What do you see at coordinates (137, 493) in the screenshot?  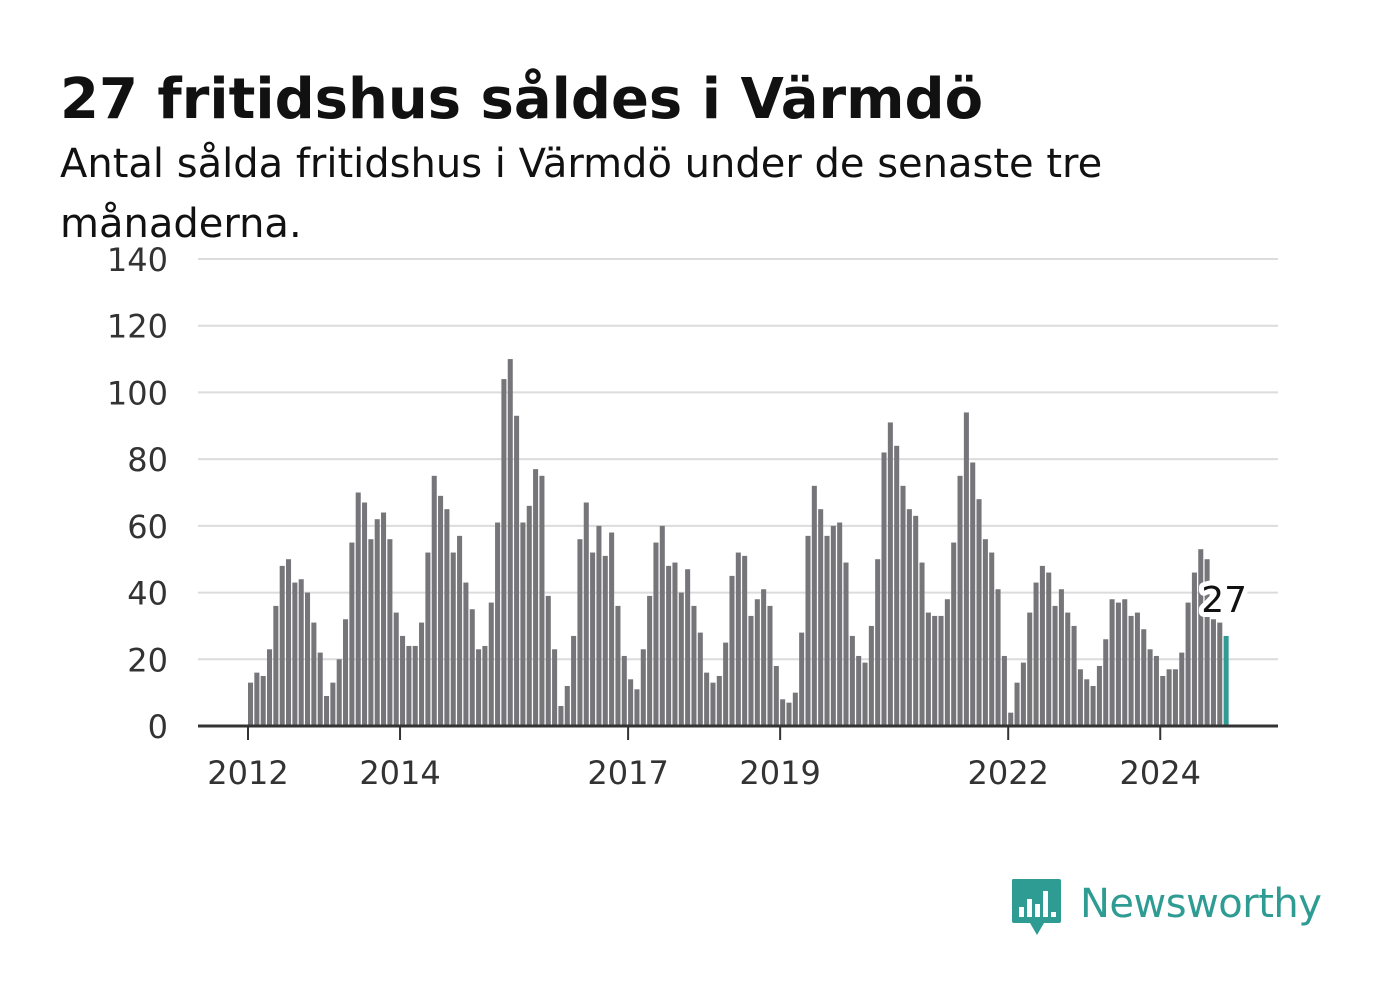 I see `y-axis-tick-labels: 0 20 40 60 80 100 120 140` at bounding box center [137, 493].